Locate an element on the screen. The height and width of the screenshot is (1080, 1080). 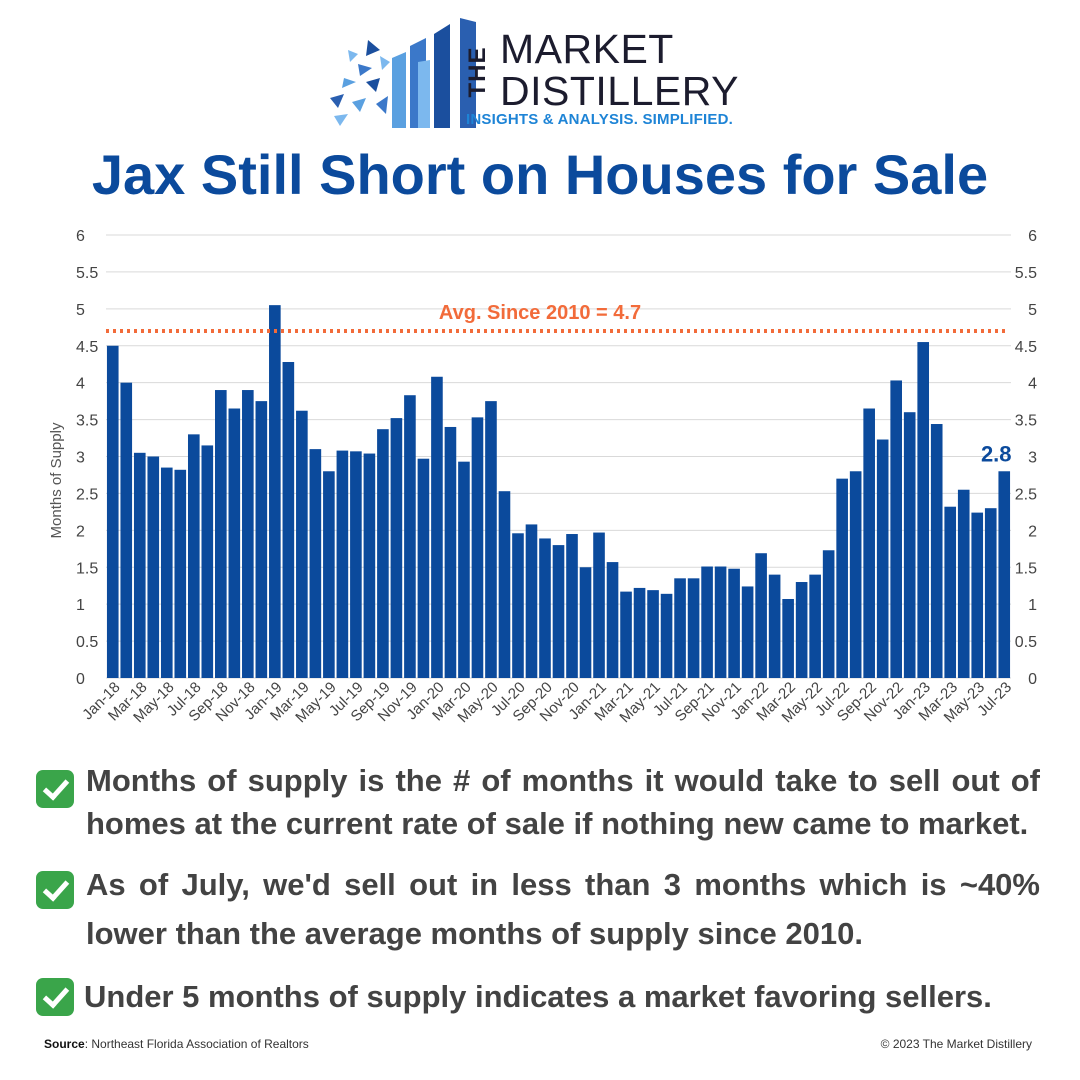
source-label: Source is located at coordinates (64, 1044).